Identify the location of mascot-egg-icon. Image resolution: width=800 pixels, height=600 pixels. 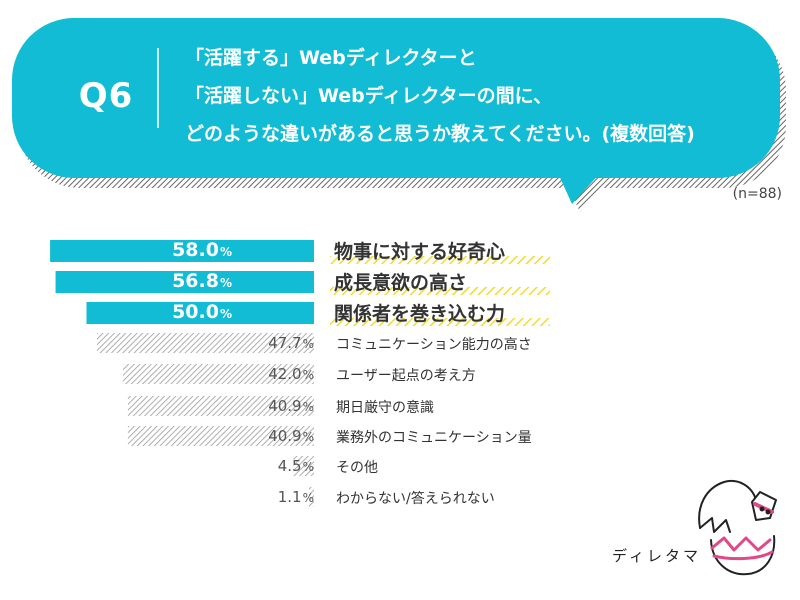
(737, 528).